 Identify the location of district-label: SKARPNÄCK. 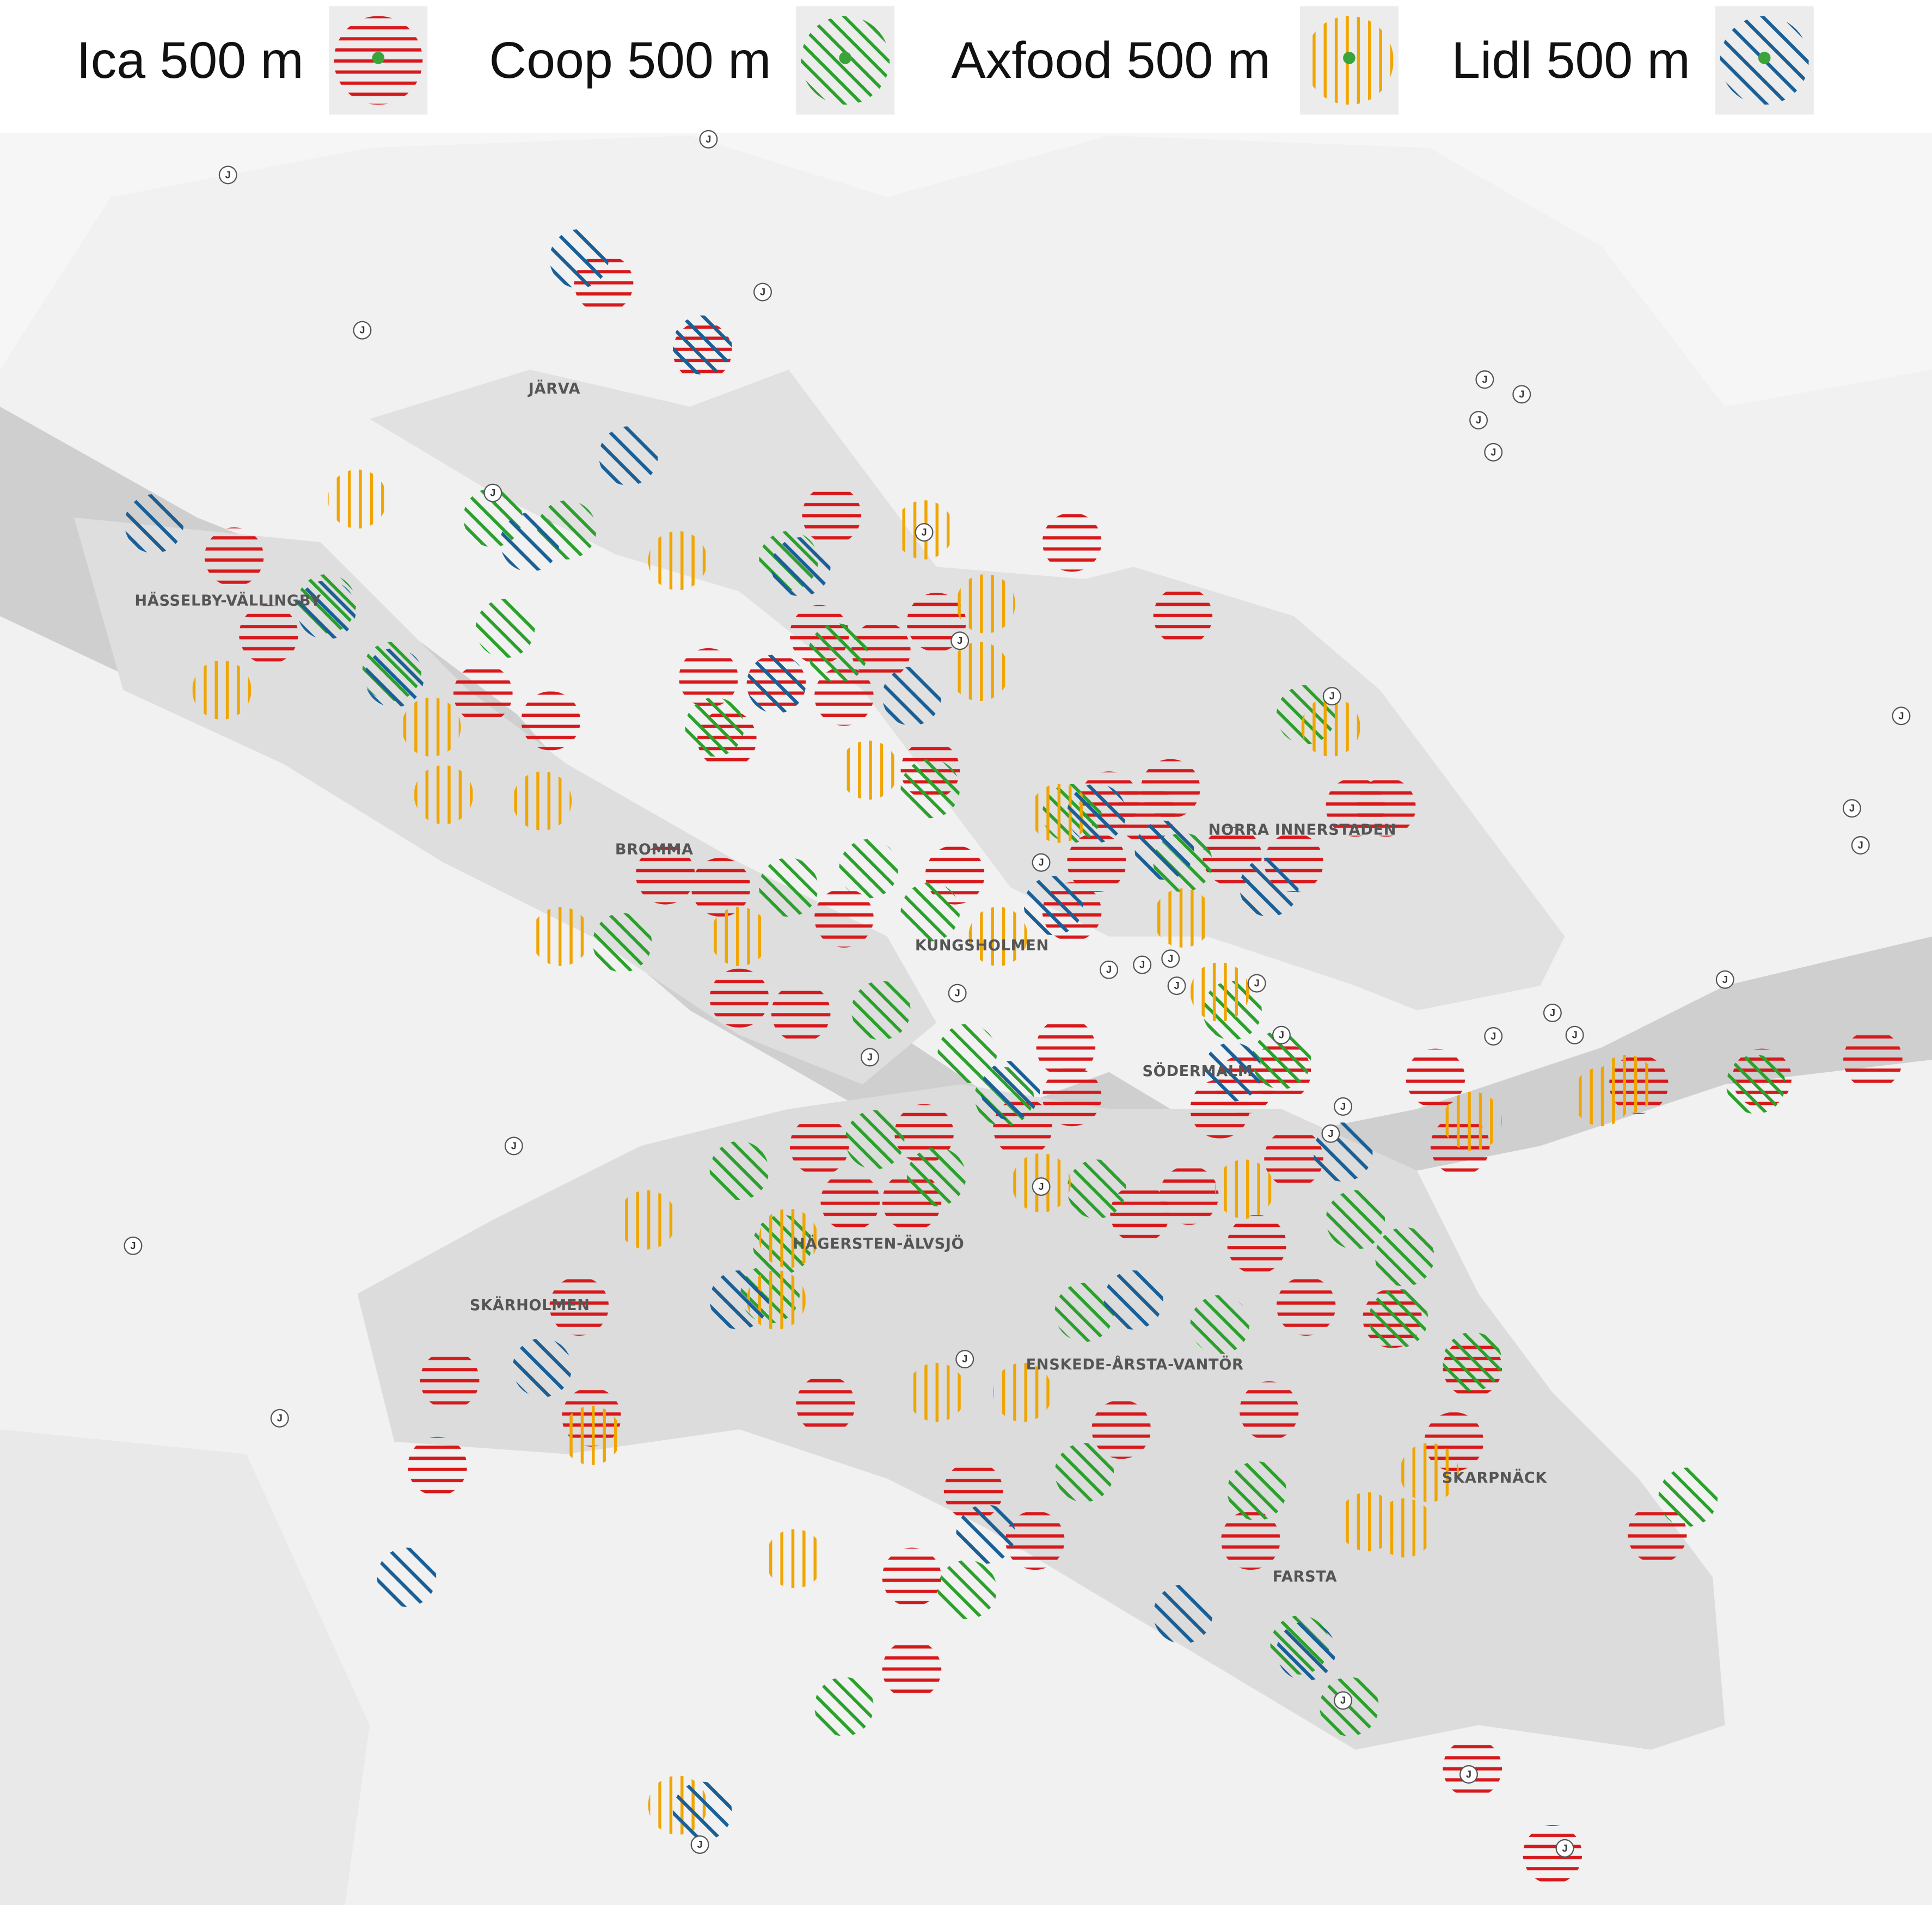
(1495, 1477).